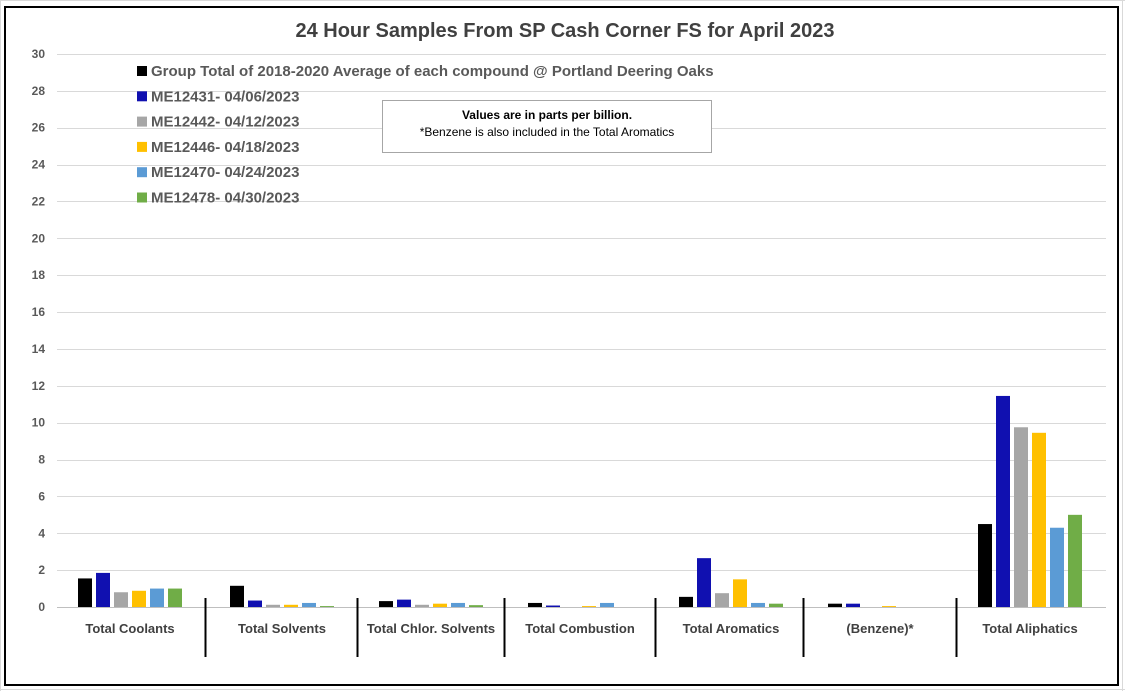 The height and width of the screenshot is (691, 1125). I want to click on legend-label: ME12470- 04/24/2023, so click(225, 172).